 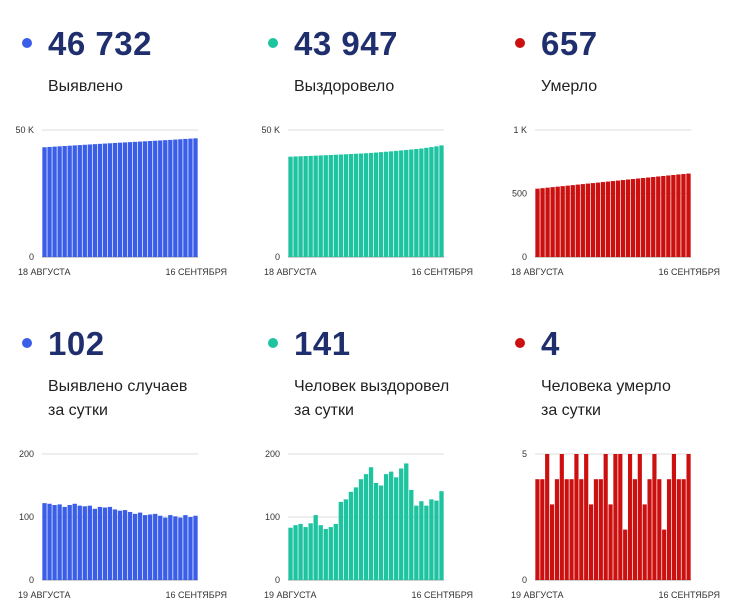 I want to click on metric-label-line: Выявлено, so click(x=85, y=86).